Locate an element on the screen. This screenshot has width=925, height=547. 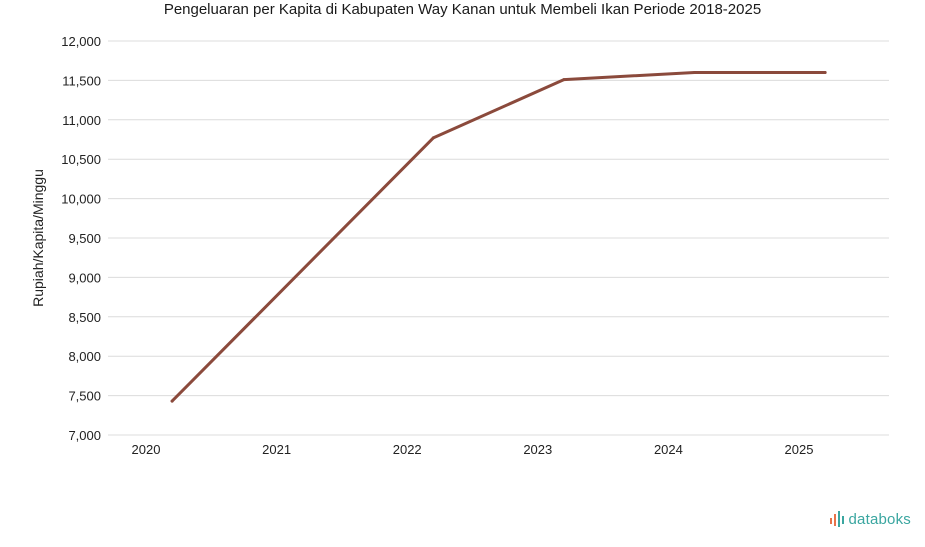
y-tick-label: 11,000 is located at coordinates (81, 120).